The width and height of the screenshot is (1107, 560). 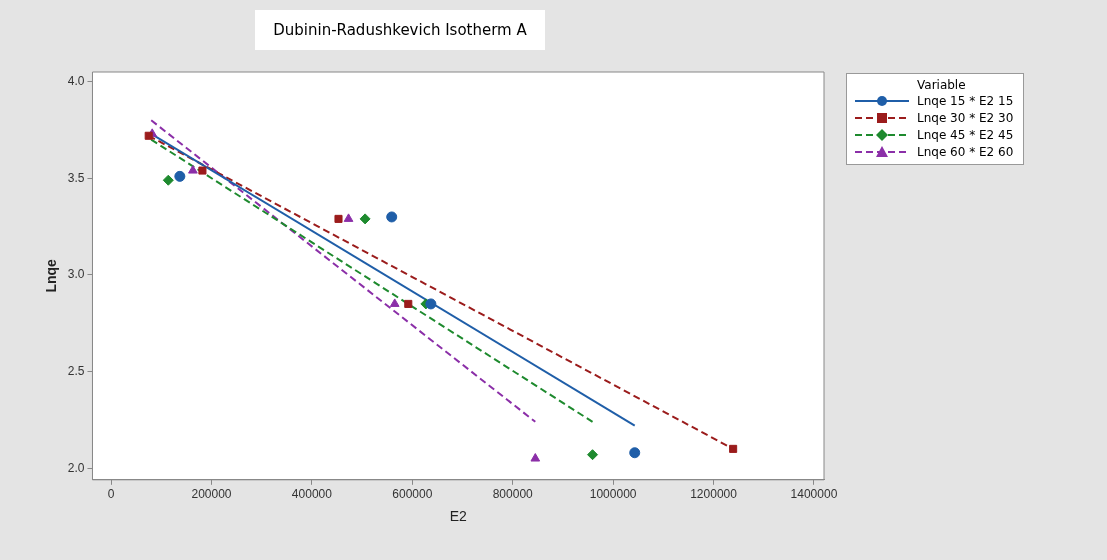 I want to click on y-axis-title: Lnqe, so click(x=51, y=275).